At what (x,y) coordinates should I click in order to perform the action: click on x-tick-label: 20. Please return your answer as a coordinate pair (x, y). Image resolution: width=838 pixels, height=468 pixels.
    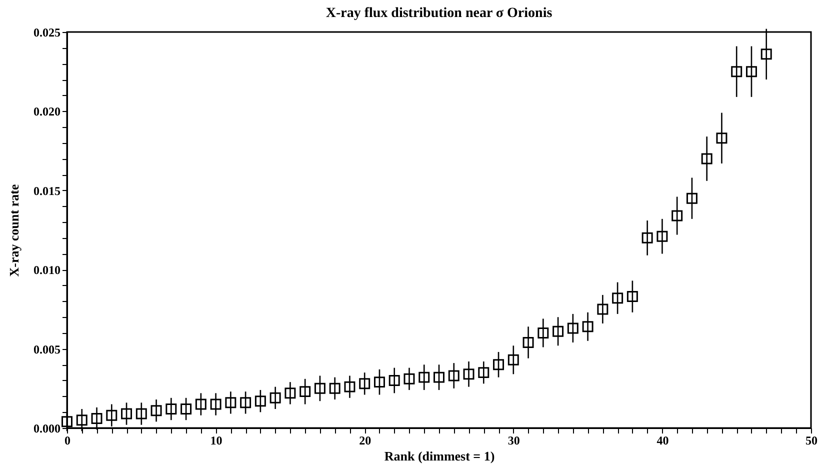
    Looking at the image, I should click on (365, 441).